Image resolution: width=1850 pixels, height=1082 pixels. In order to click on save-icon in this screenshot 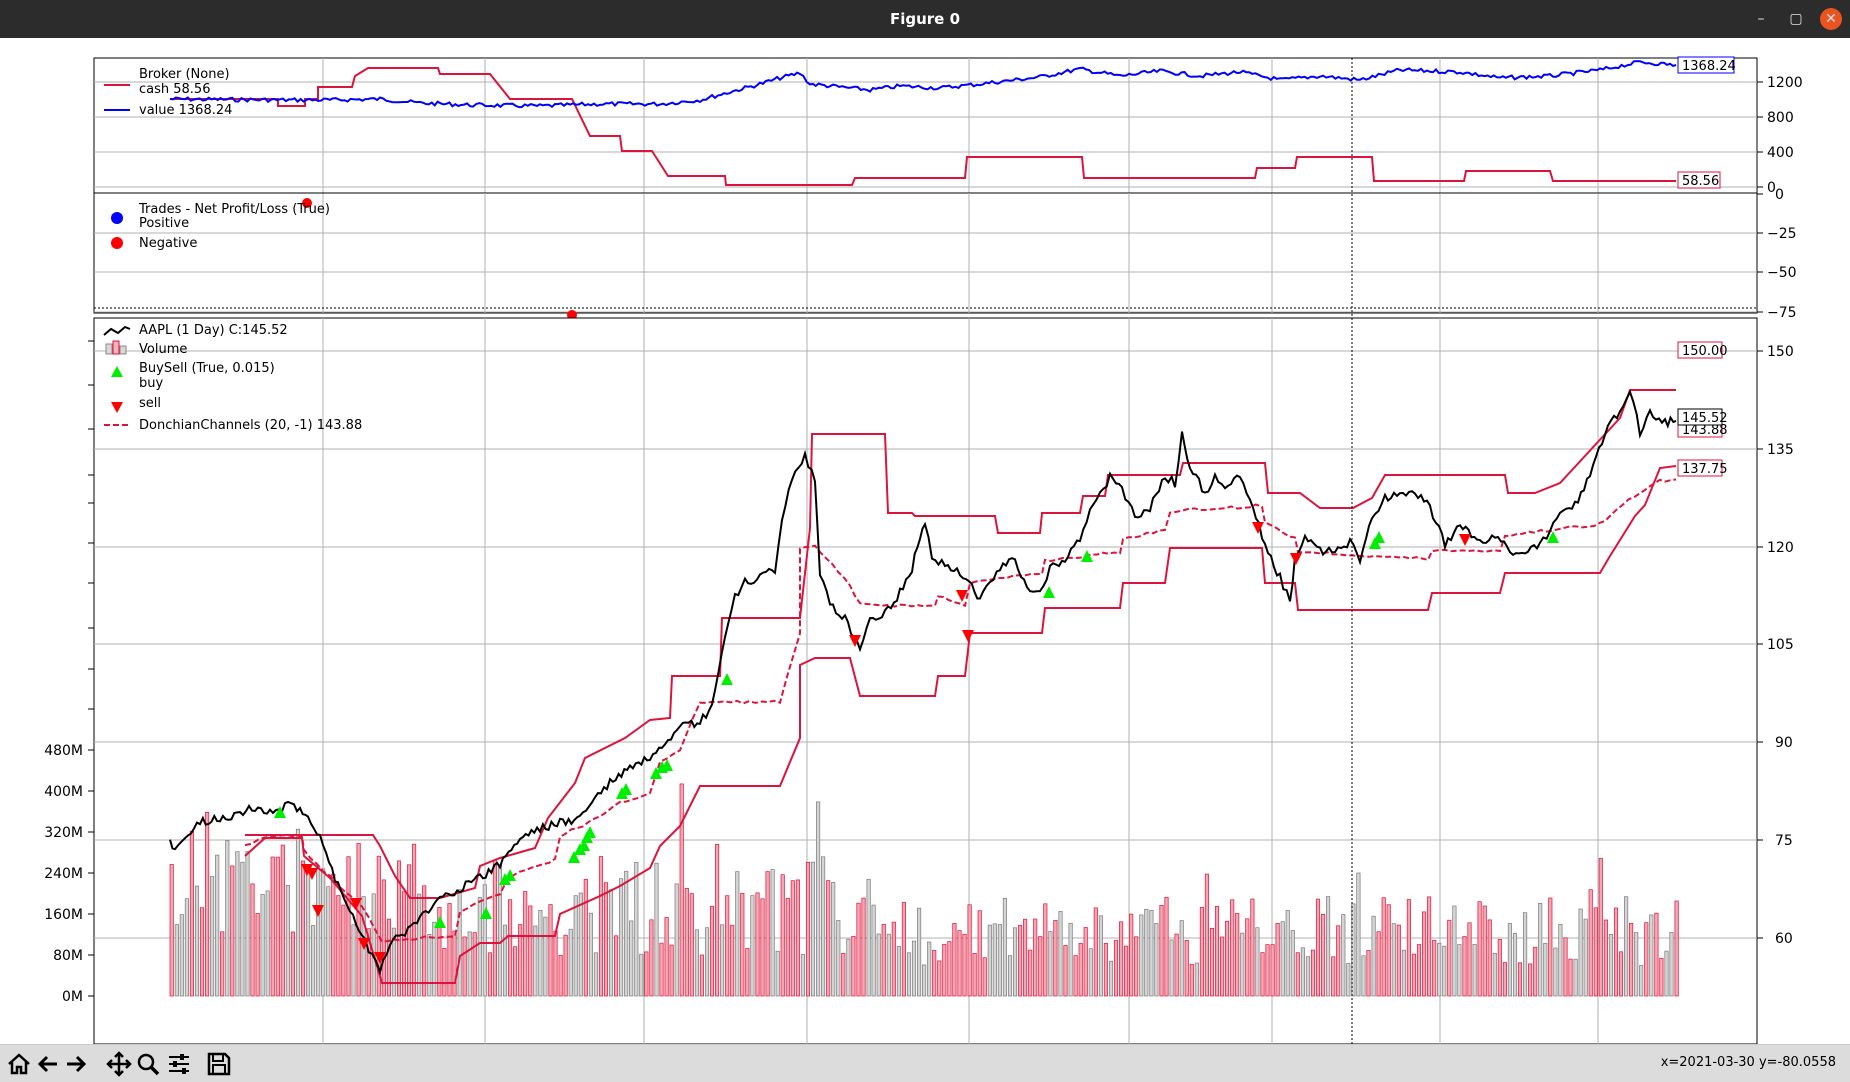, I will do `click(219, 1064)`.